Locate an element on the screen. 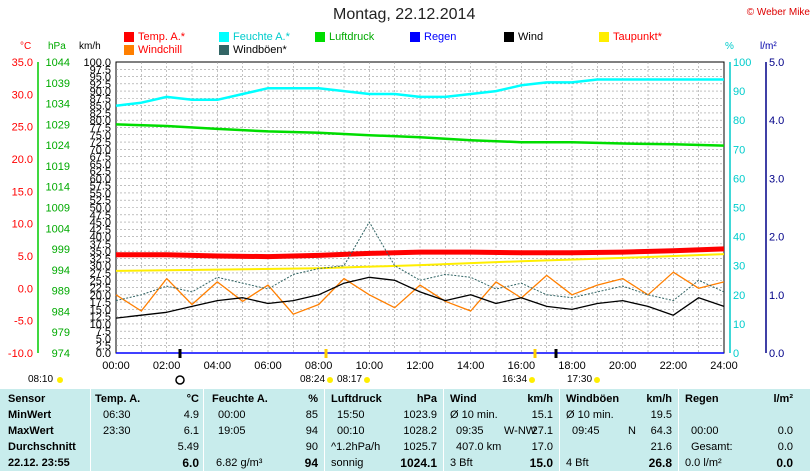  gust-avg10-label: Ø 10 min. is located at coordinates (590, 415).